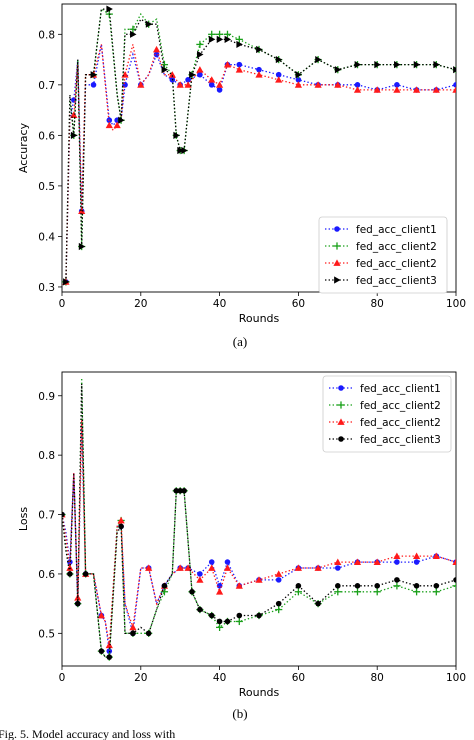 The width and height of the screenshot is (474, 740). I want to click on chart2-ytick-label-0: 0.5, so click(46, 634).